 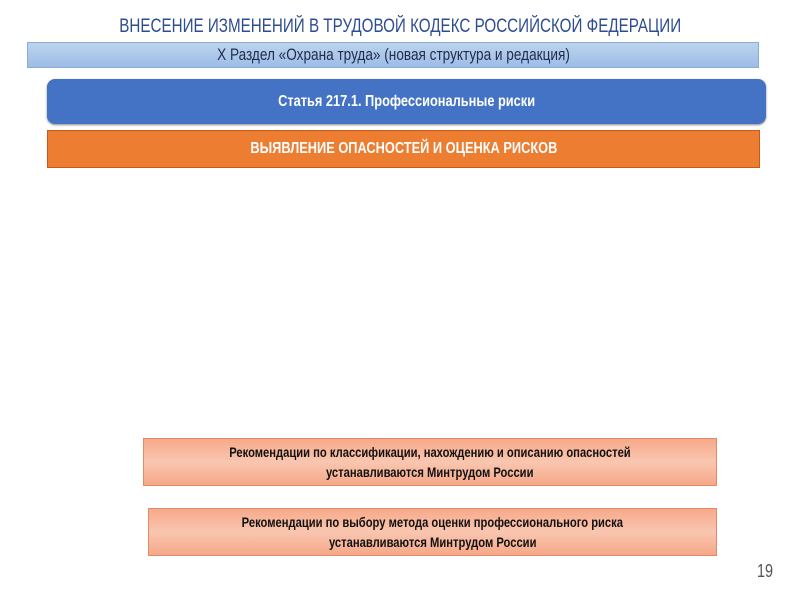 I want to click on page-number: 19, so click(x=765, y=571).